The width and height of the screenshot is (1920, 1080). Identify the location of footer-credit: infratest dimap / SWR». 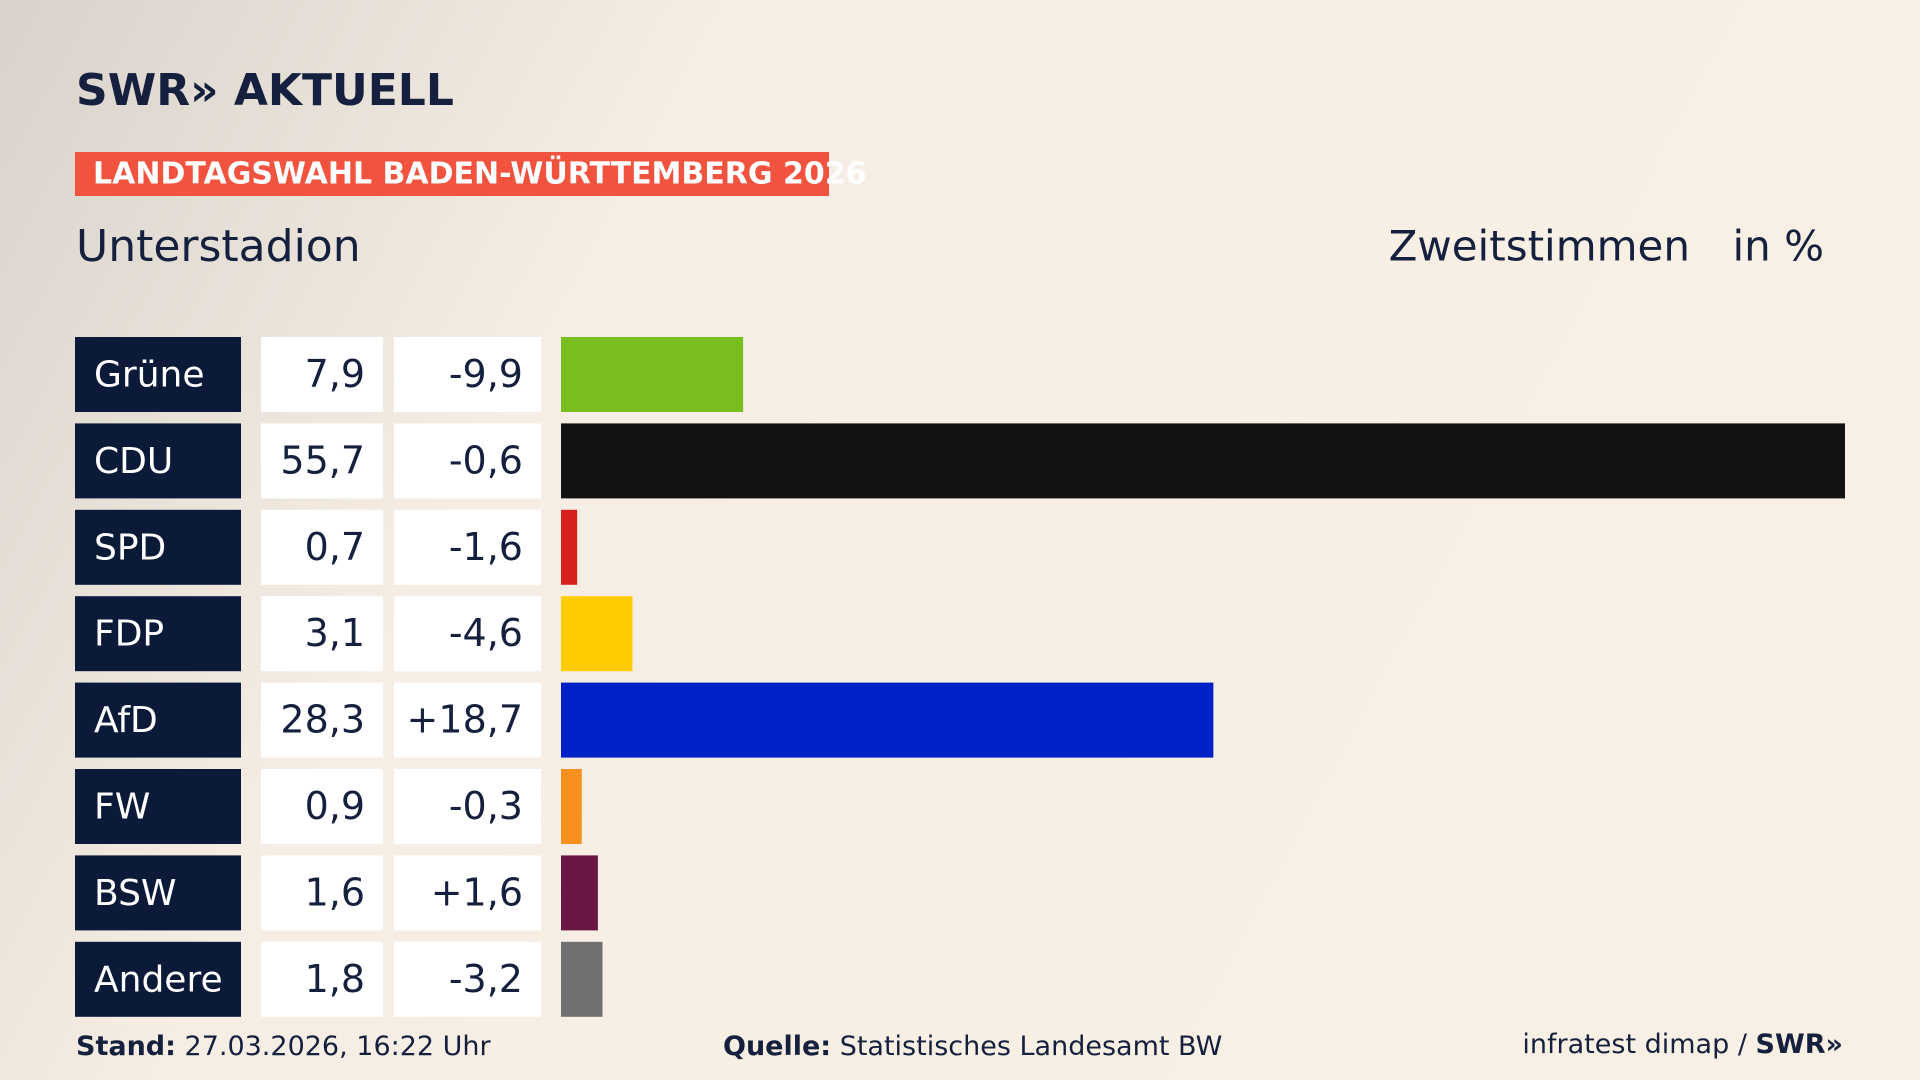
(1682, 1044).